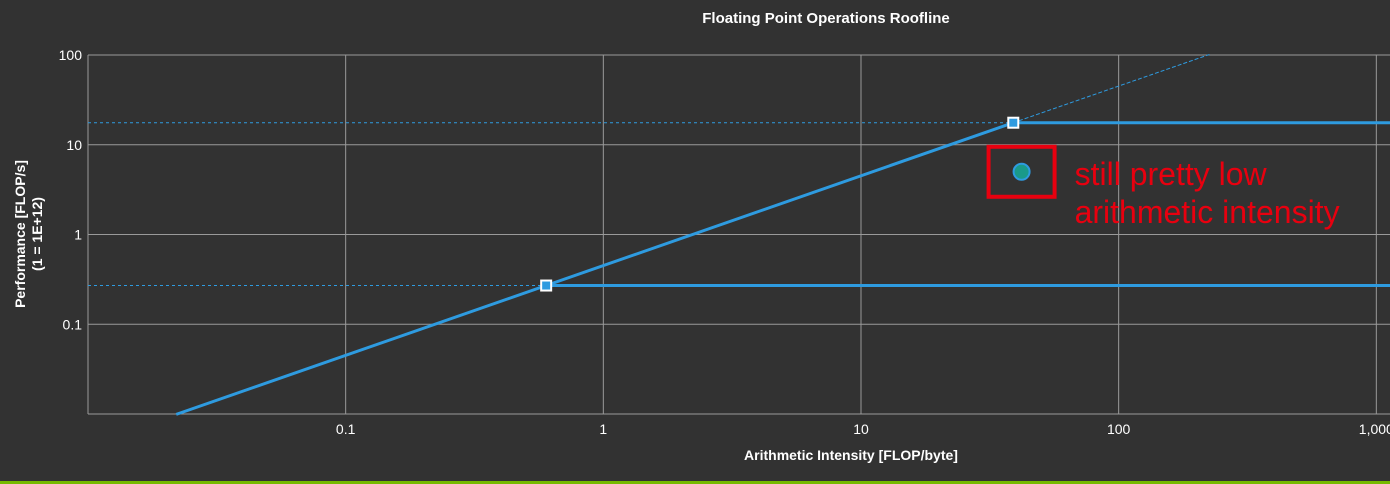  I want to click on annotation-text-line2: arithmetic intensity, so click(1207, 212).